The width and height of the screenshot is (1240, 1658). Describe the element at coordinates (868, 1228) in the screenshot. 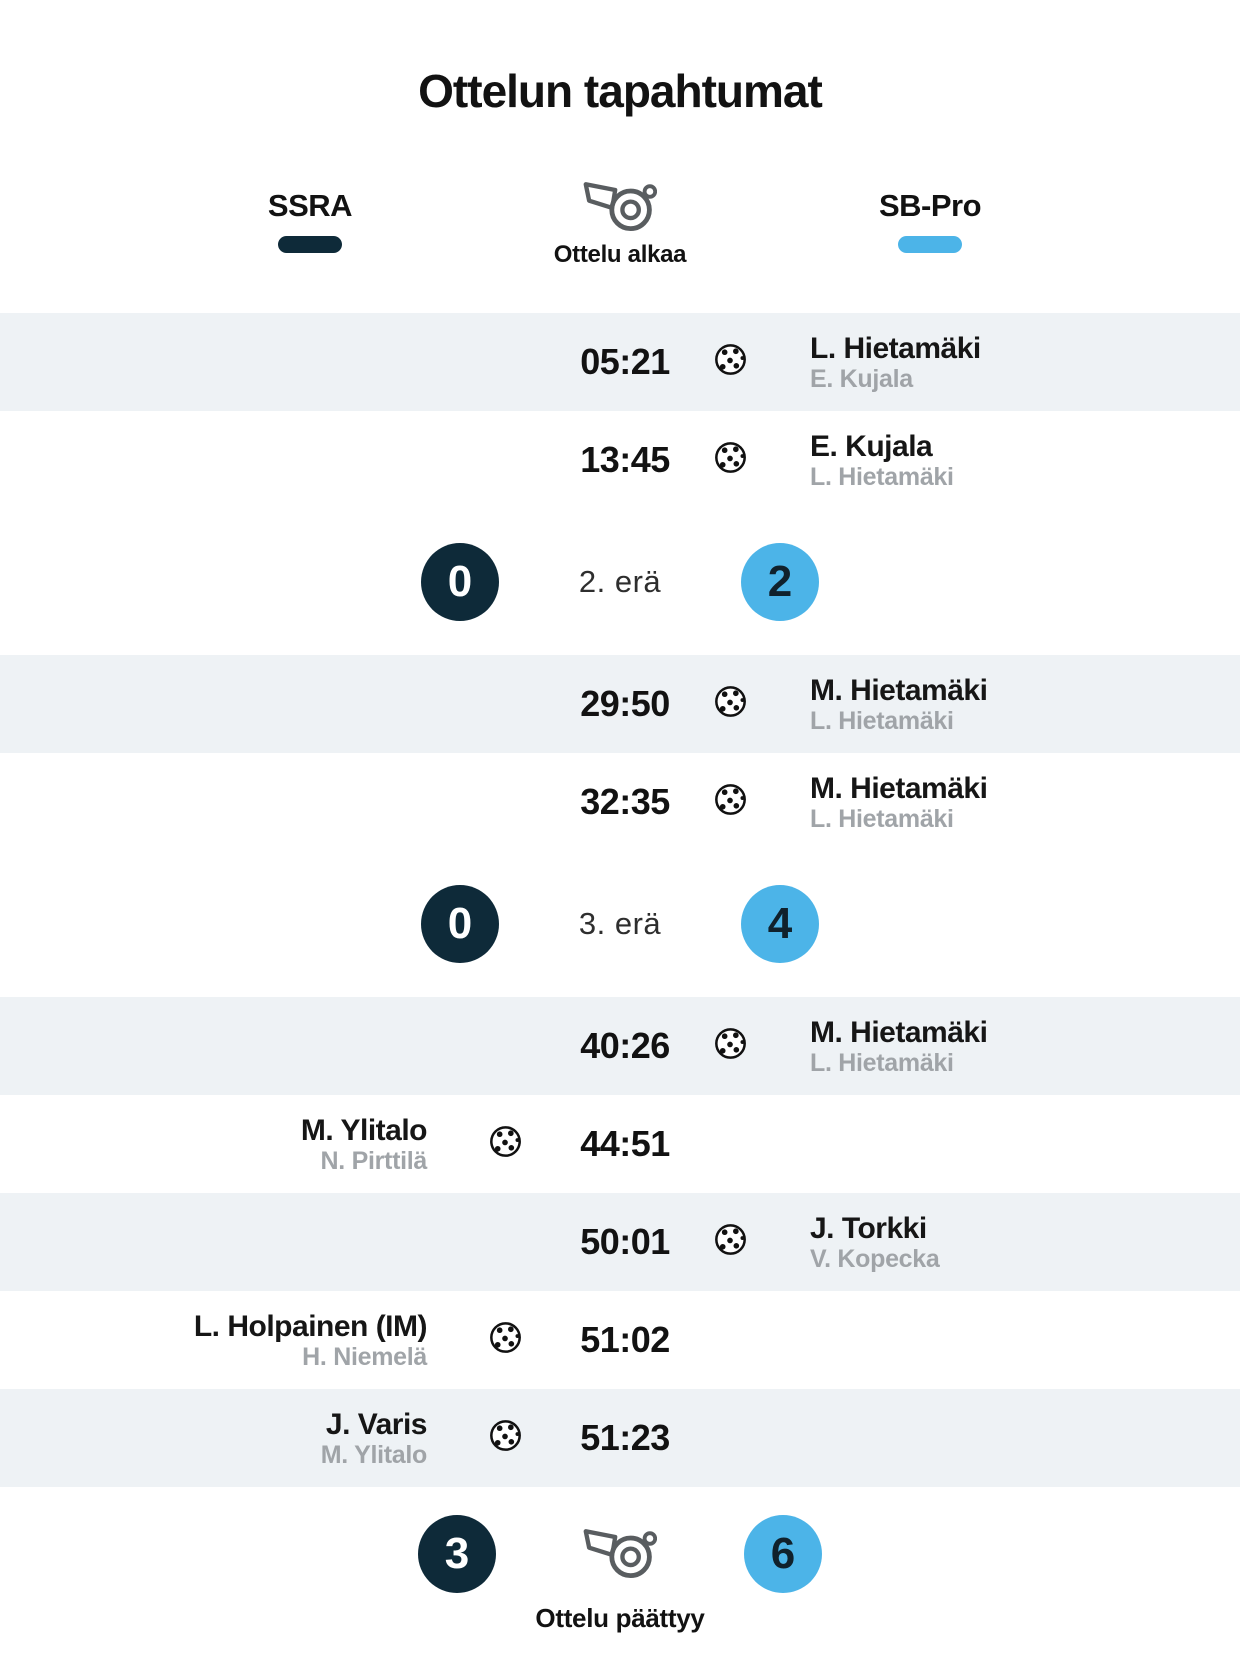

I see `goal-scorer: J. Torkki` at that location.